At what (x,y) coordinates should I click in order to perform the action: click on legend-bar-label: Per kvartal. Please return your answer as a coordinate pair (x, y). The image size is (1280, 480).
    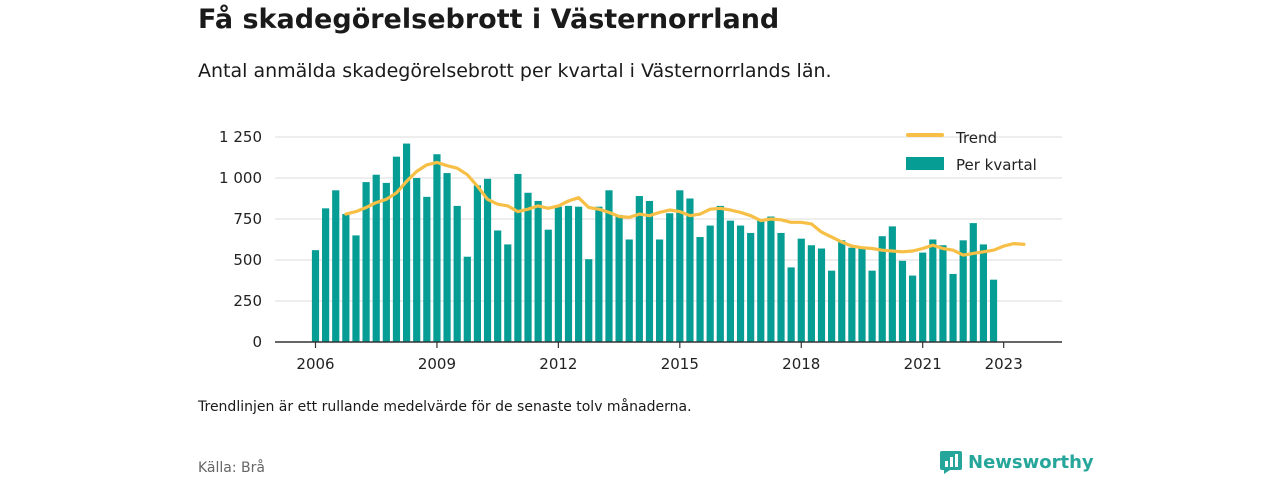
    Looking at the image, I should click on (996, 165).